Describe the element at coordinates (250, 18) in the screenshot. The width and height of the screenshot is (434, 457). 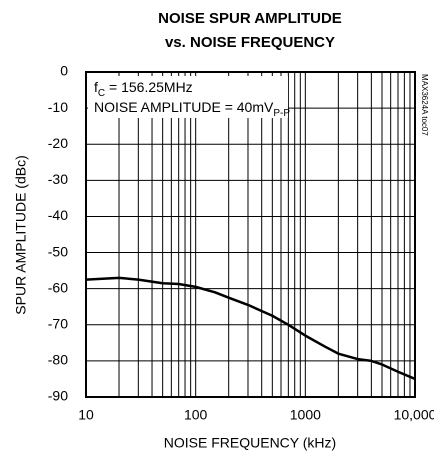
I see `chart-title: NOISE SPUR AMPLITUDE` at that location.